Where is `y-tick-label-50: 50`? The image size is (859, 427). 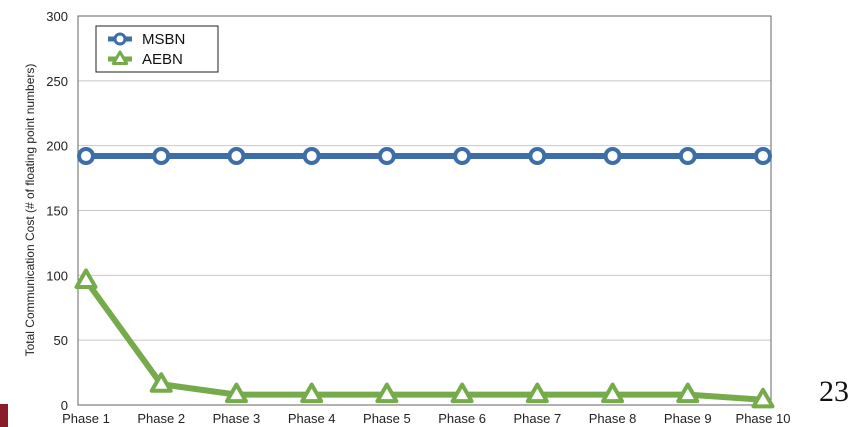 y-tick-label-50: 50 is located at coordinates (61, 340).